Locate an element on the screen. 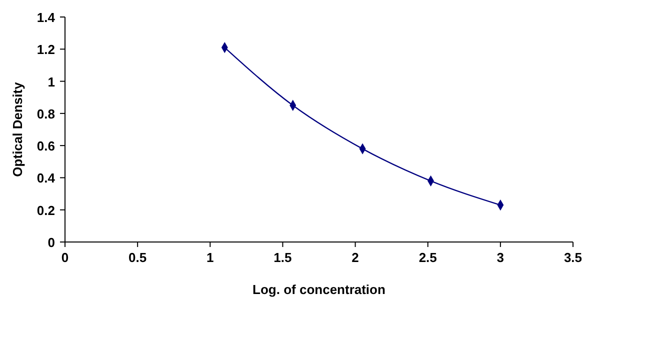  x-tick-label: 2.5 is located at coordinates (427, 257).